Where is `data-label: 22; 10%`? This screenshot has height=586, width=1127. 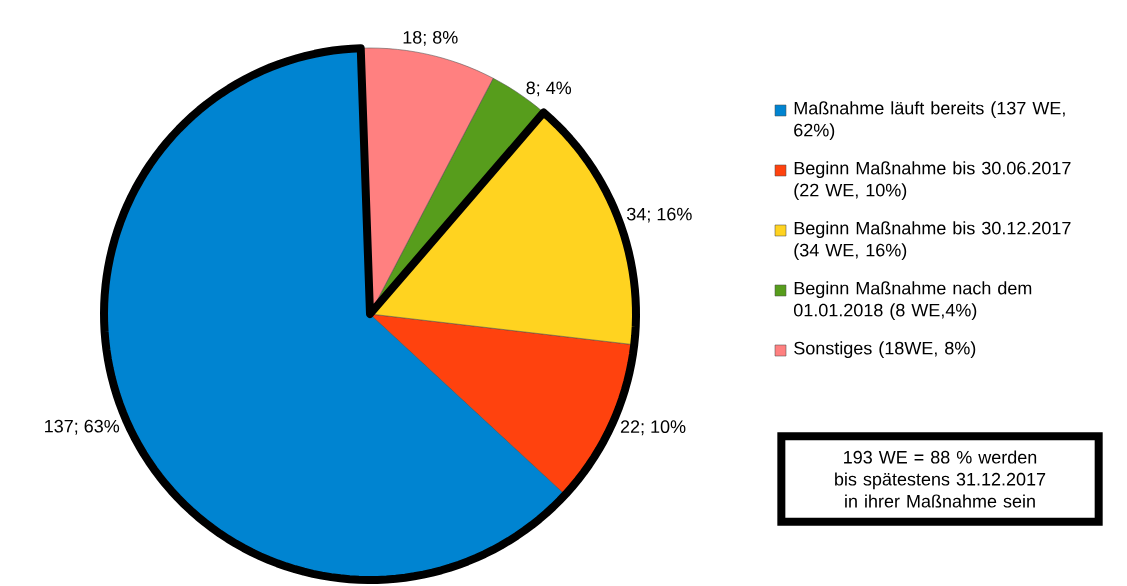
data-label: 22; 10% is located at coordinates (653, 428).